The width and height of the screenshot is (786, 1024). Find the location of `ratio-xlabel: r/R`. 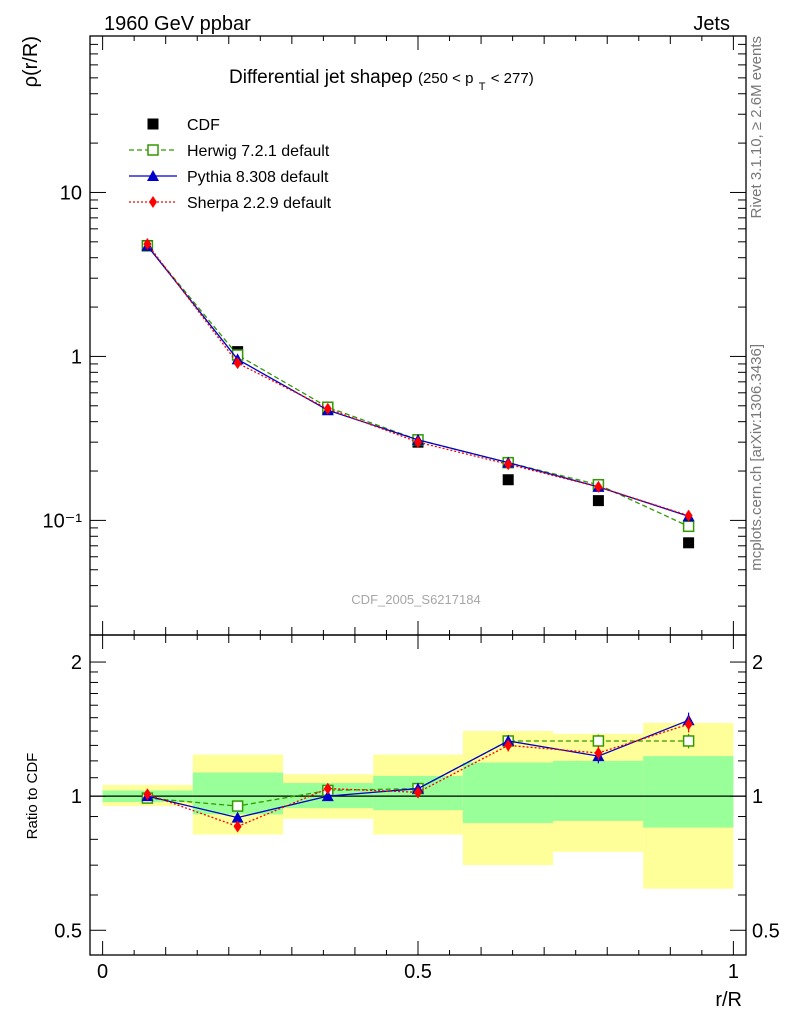

ratio-xlabel: r/R is located at coordinates (728, 1000).